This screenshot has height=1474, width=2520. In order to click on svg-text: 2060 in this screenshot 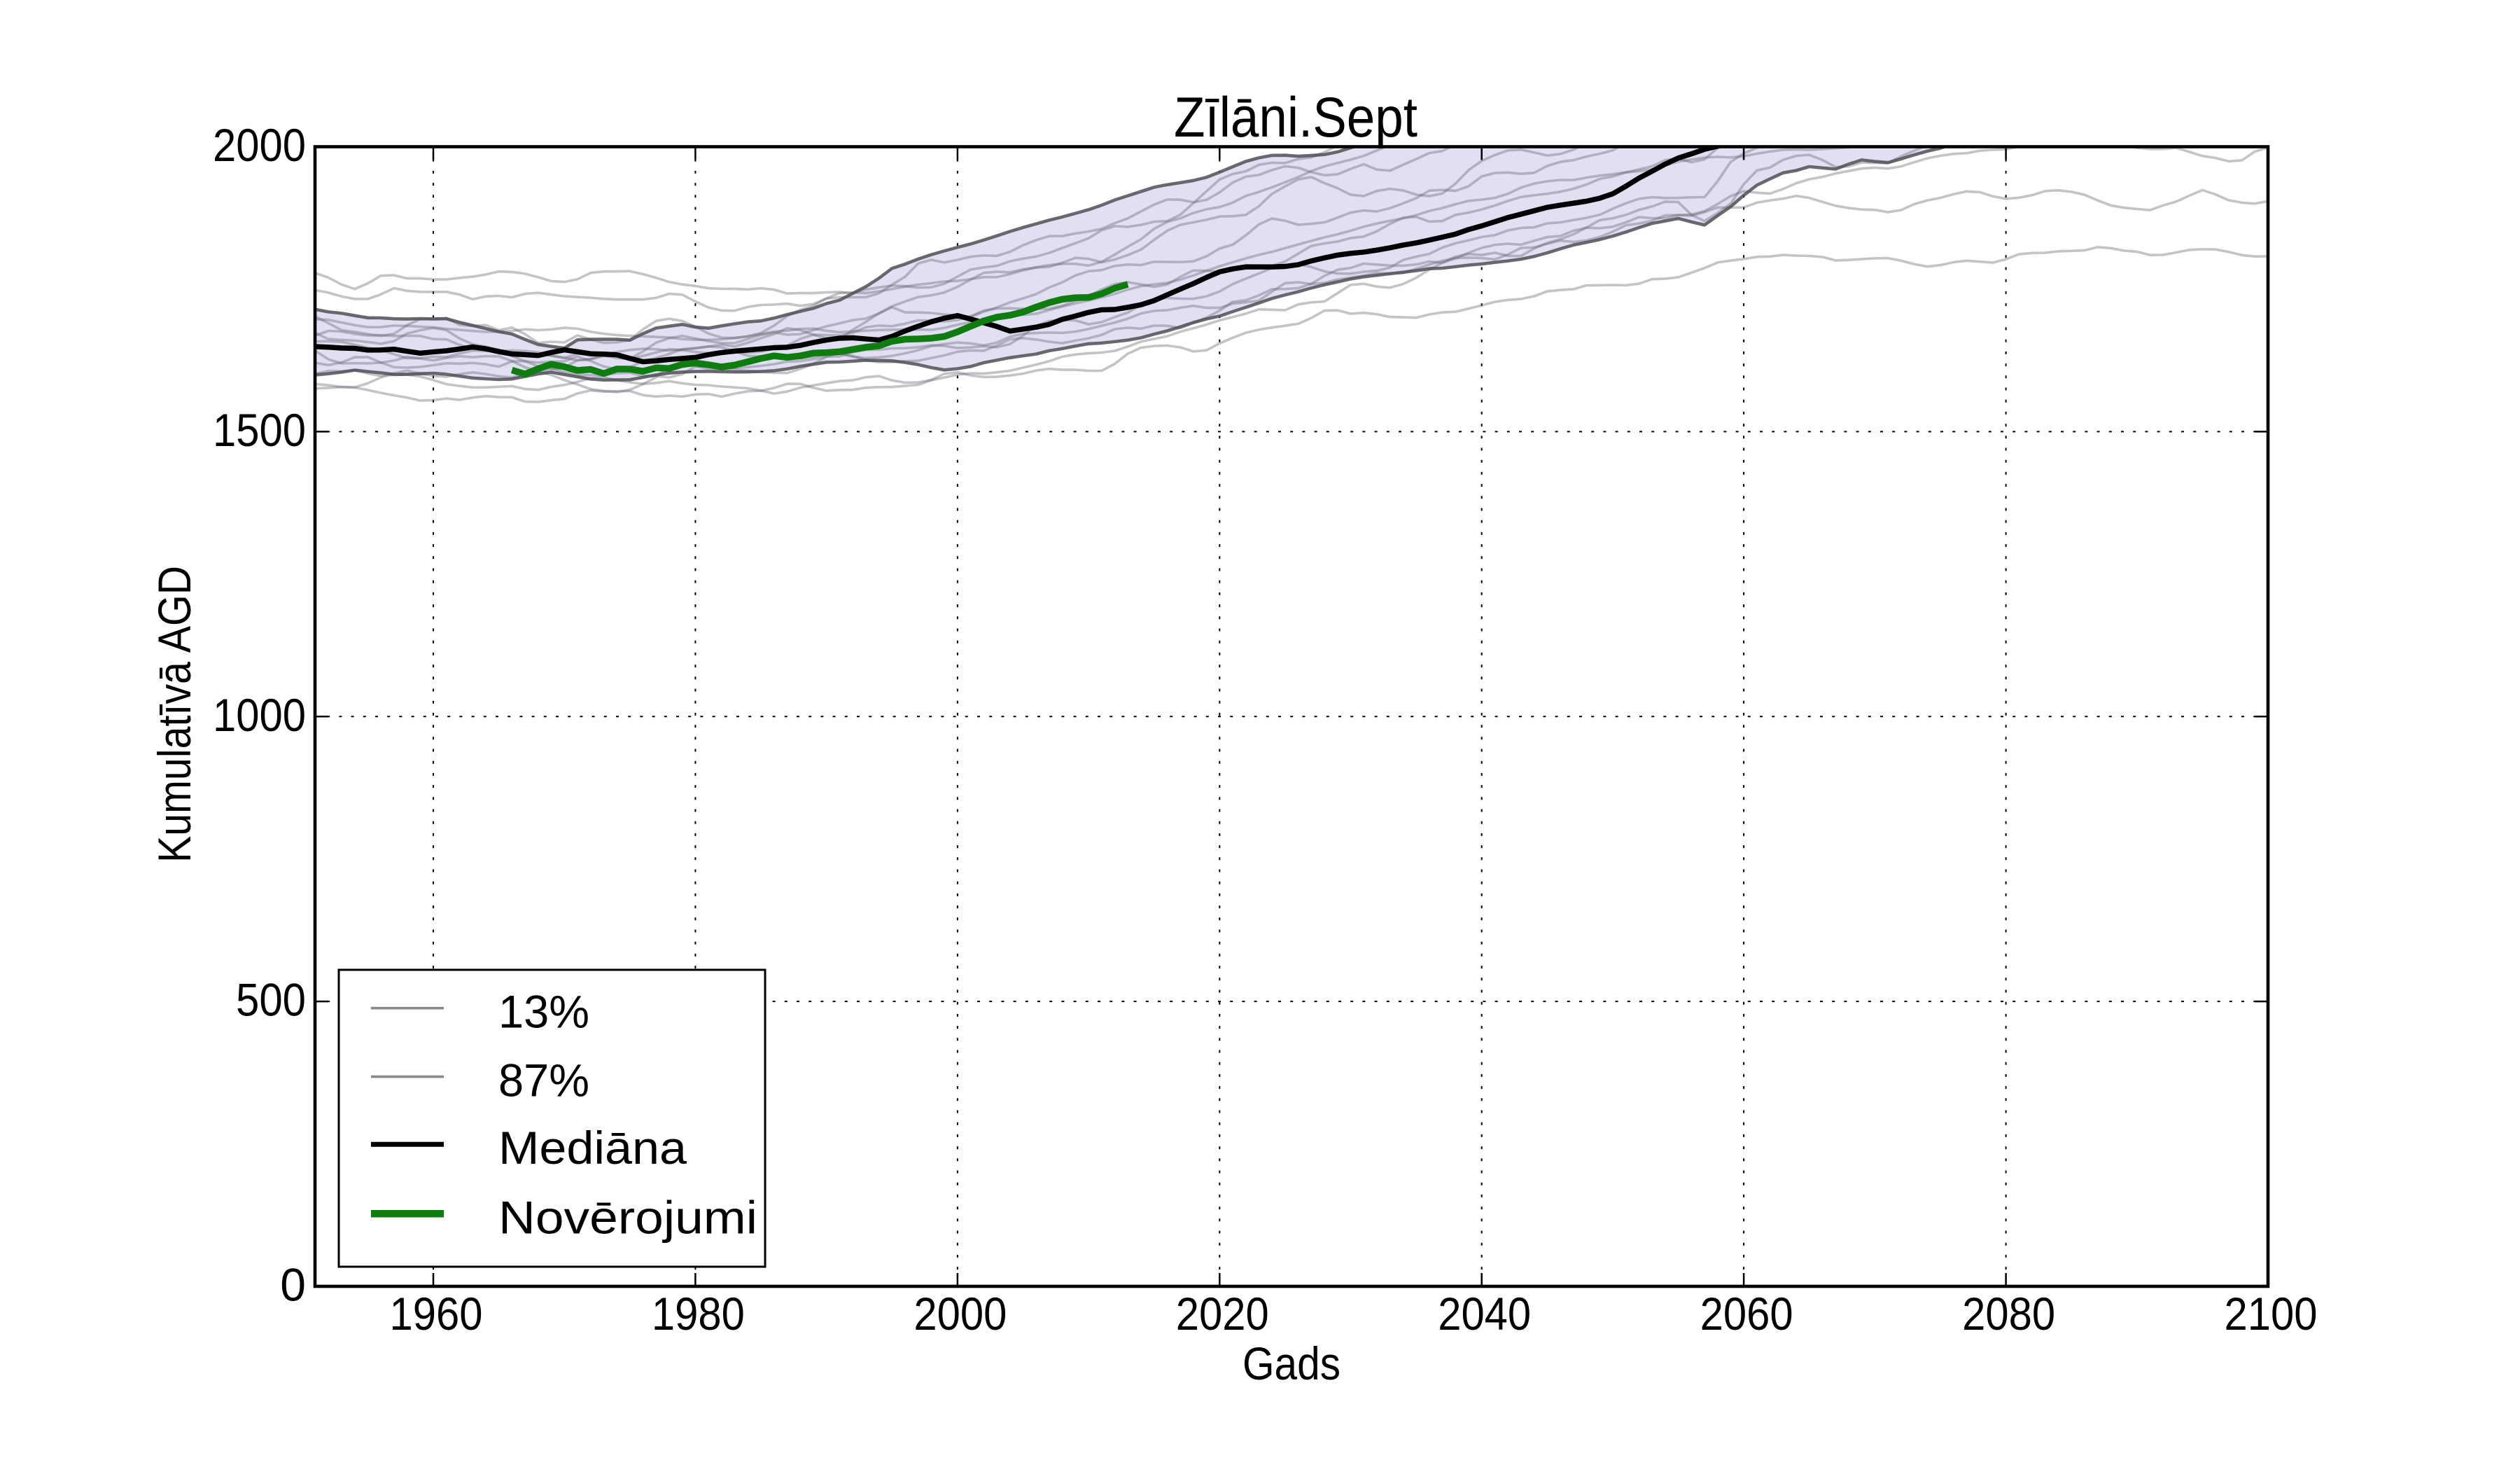, I will do `click(1746, 1314)`.